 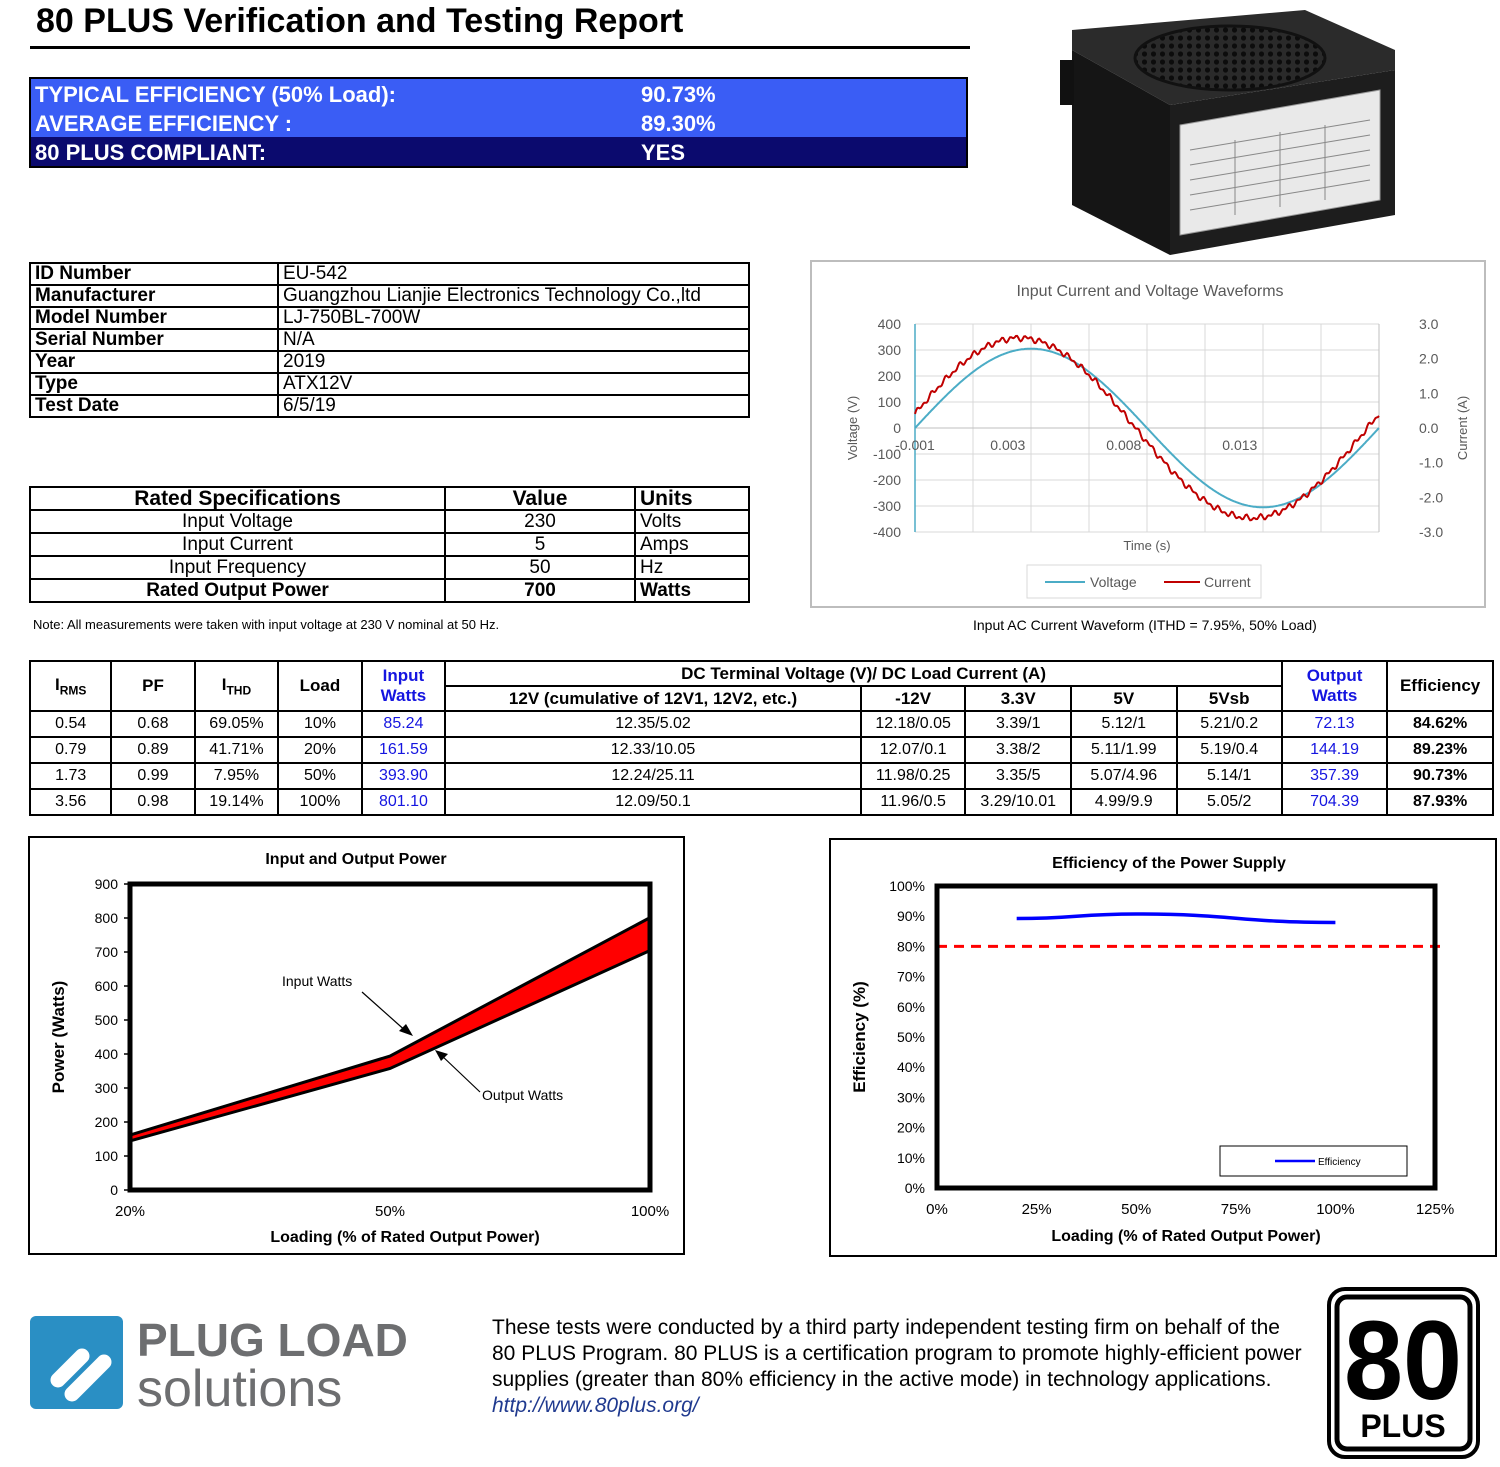 What do you see at coordinates (216, 94) in the screenshot?
I see `summary-label: TYPICAL EFFICIENCY (50% Load):` at bounding box center [216, 94].